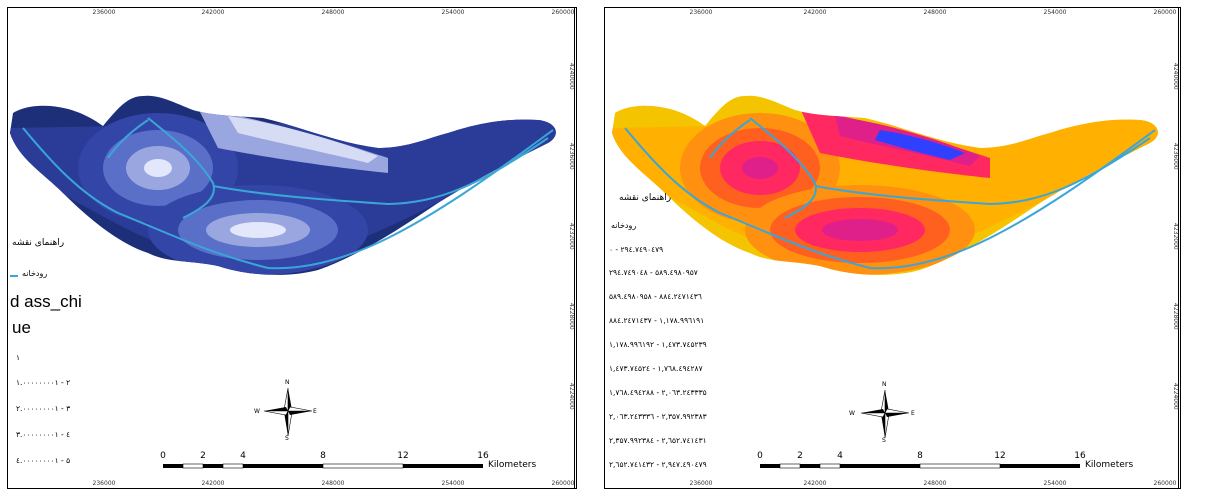  I want to click on left-x-tick-bottom-4: 254000, so click(453, 483).